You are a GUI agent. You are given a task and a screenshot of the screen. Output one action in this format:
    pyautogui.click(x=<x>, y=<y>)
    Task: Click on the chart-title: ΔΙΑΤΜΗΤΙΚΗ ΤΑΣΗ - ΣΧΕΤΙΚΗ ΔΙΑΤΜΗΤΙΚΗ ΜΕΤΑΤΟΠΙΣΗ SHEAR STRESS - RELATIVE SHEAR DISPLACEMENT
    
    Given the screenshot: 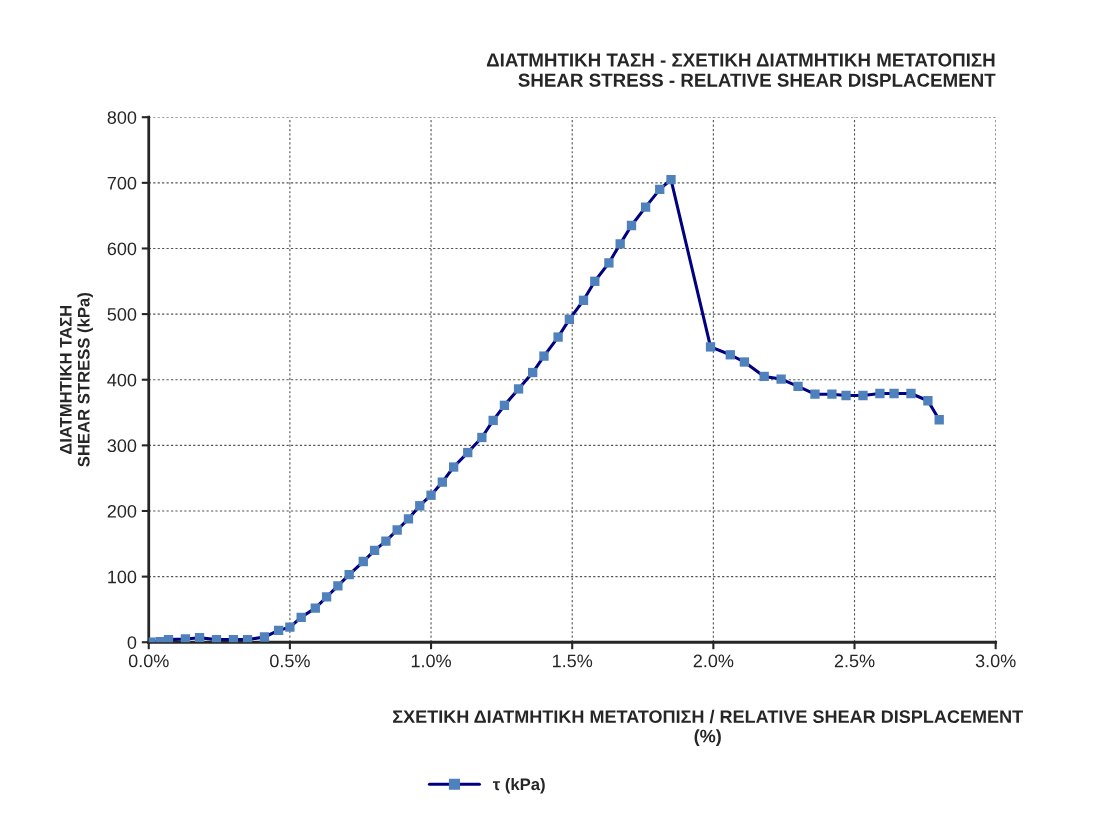 What is the action you would take?
    pyautogui.click(x=741, y=70)
    